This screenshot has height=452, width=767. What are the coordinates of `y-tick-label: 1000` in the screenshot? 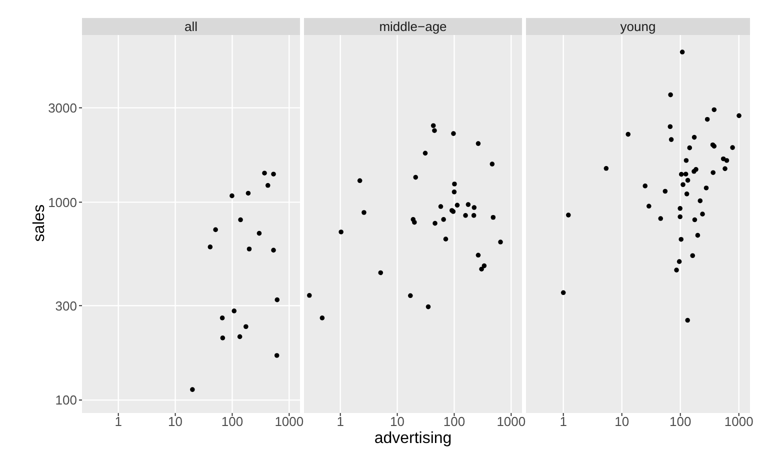 It's located at (62, 202).